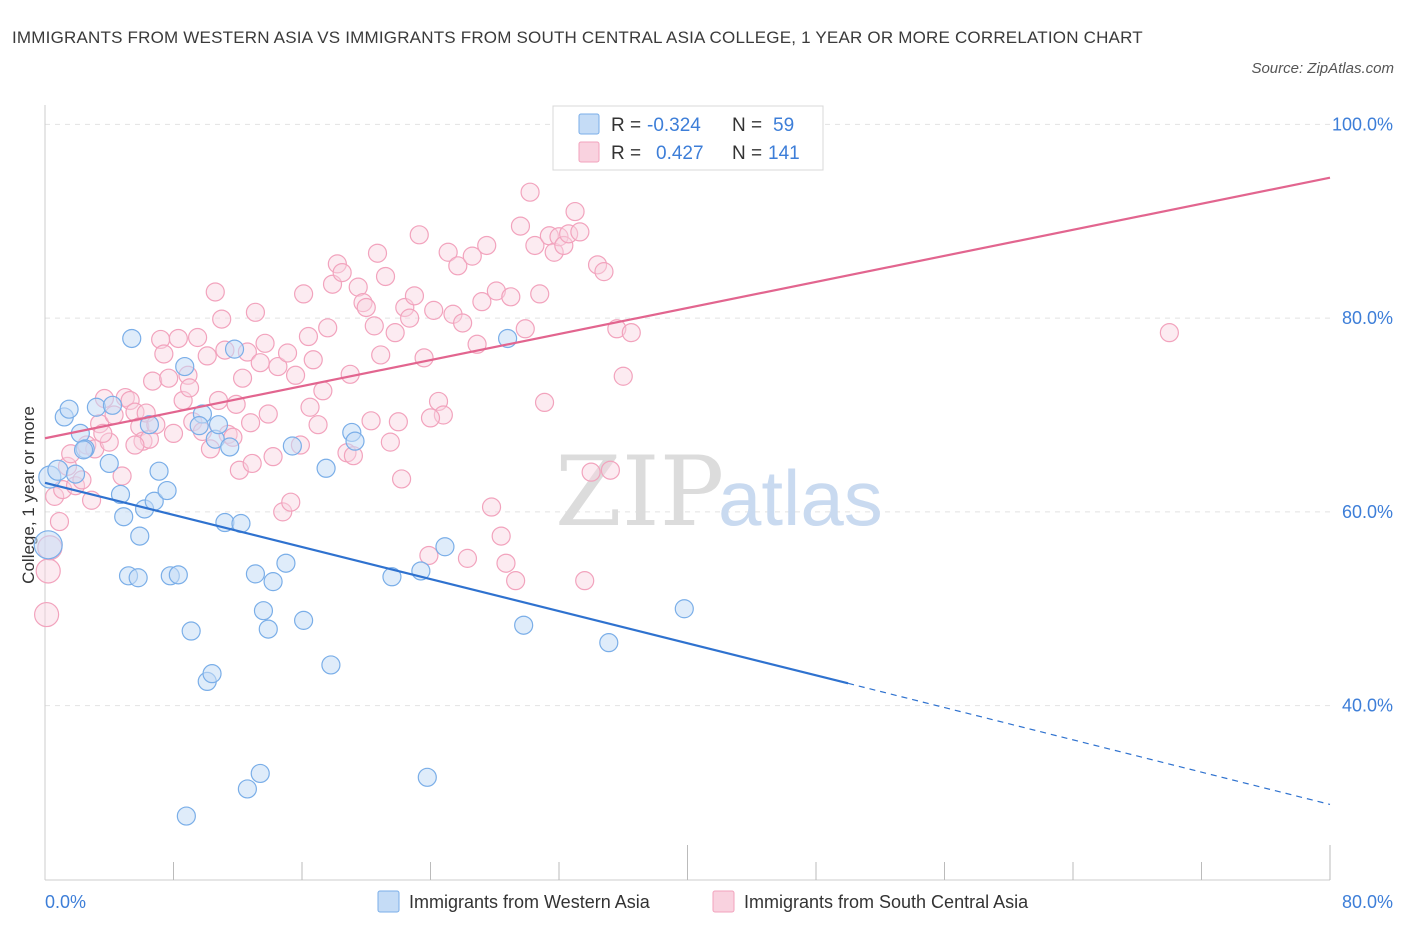 Image resolution: width=1406 pixels, height=930 pixels. What do you see at coordinates (530, 902) in the screenshot?
I see `series-label-western-asia: Immigrants from Western Asia` at bounding box center [530, 902].